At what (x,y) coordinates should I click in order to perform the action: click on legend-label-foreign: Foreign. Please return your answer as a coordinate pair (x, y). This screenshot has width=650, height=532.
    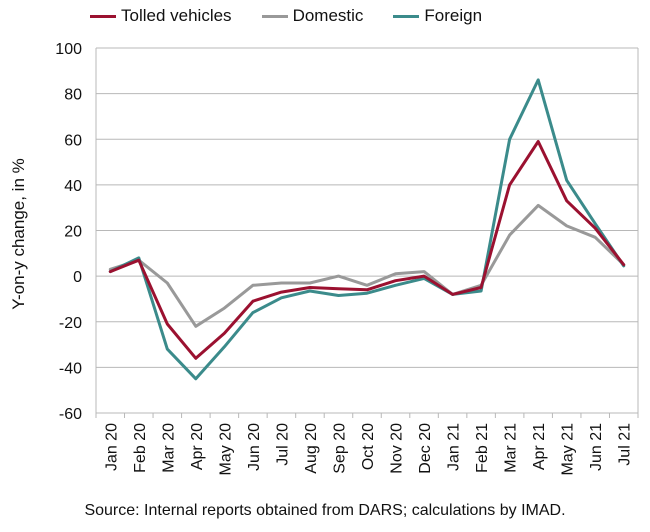
    Looking at the image, I should click on (453, 15).